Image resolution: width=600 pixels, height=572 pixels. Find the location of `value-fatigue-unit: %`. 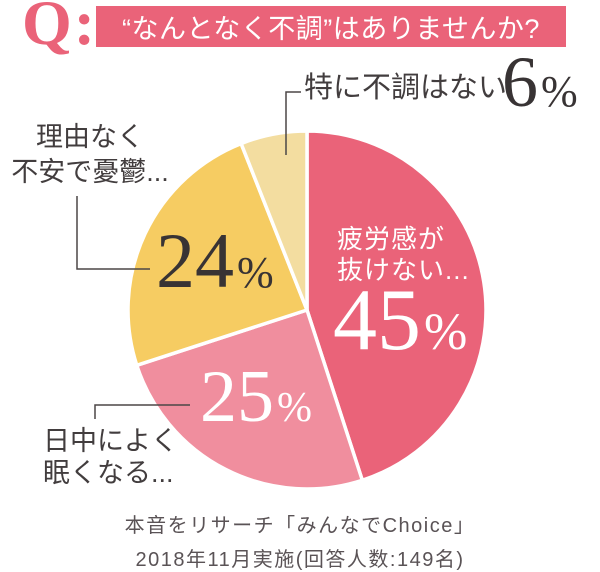

value-fatigue-unit: % is located at coordinates (446, 332).